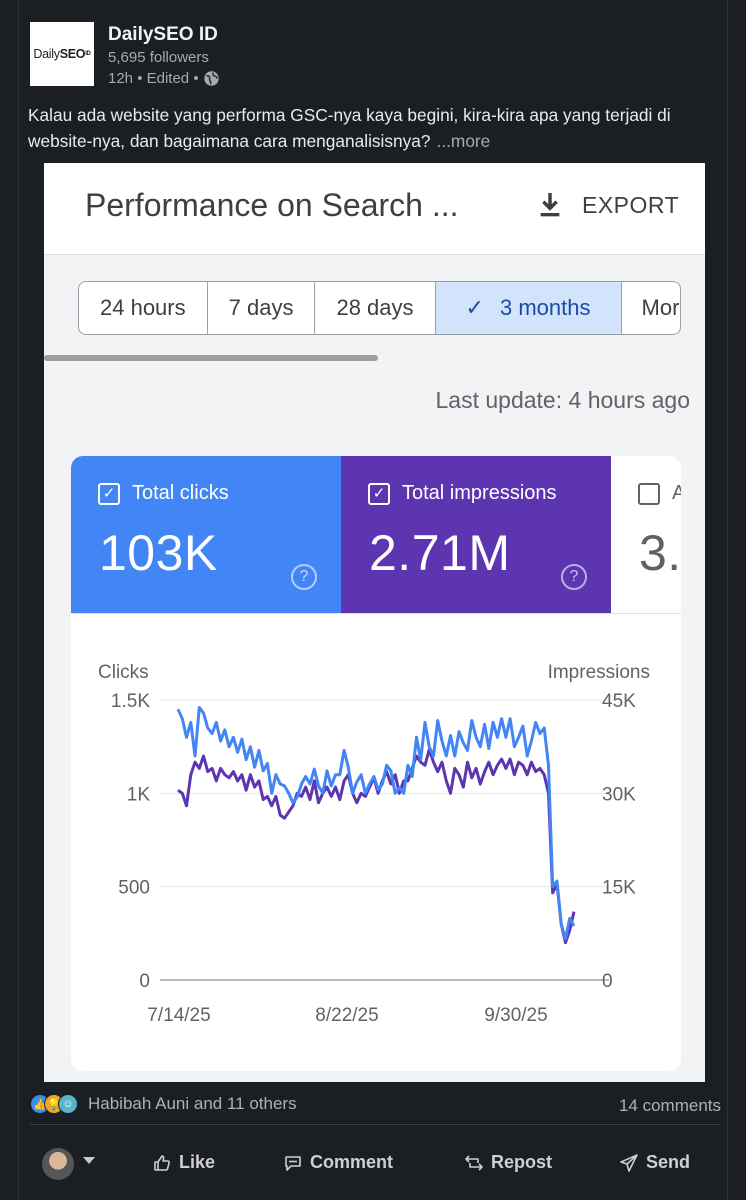  Describe the element at coordinates (515, 1015) in the screenshot. I see `x-tick-label: 9/30/25` at that location.